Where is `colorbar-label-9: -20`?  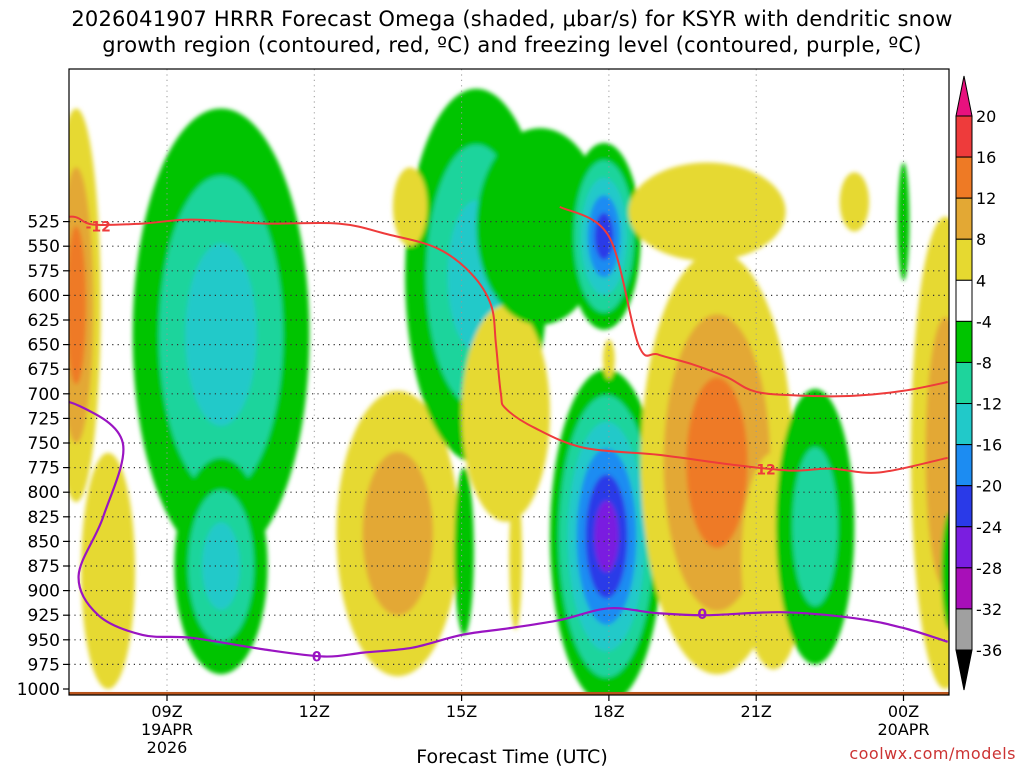 colorbar-label-9: -20 is located at coordinates (989, 486).